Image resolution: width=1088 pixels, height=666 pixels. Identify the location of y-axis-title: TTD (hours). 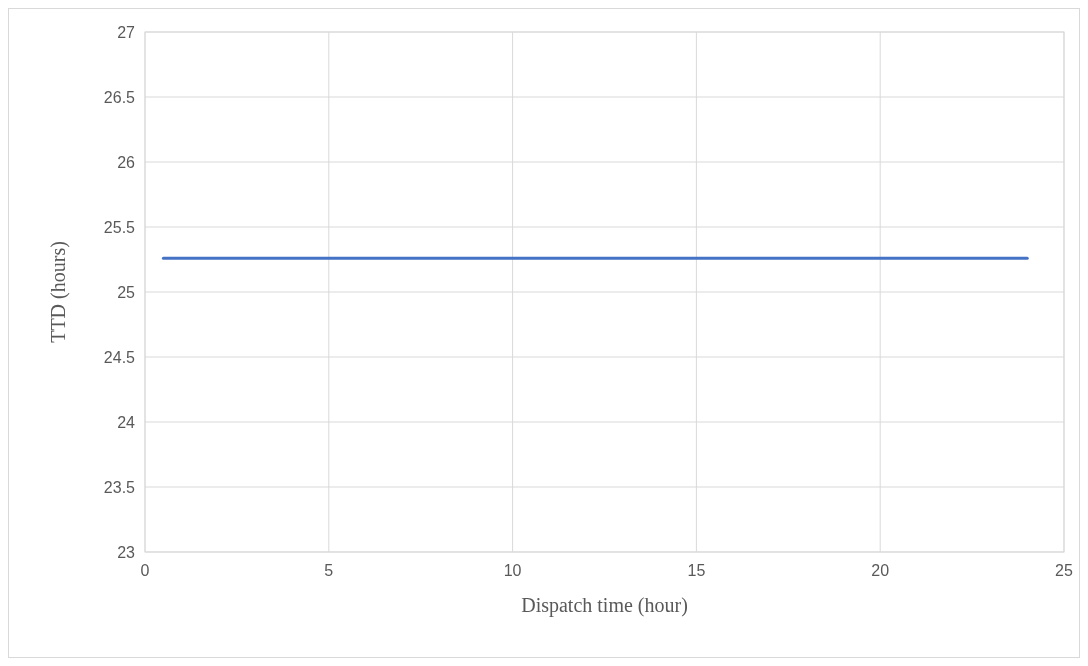
(58, 292).